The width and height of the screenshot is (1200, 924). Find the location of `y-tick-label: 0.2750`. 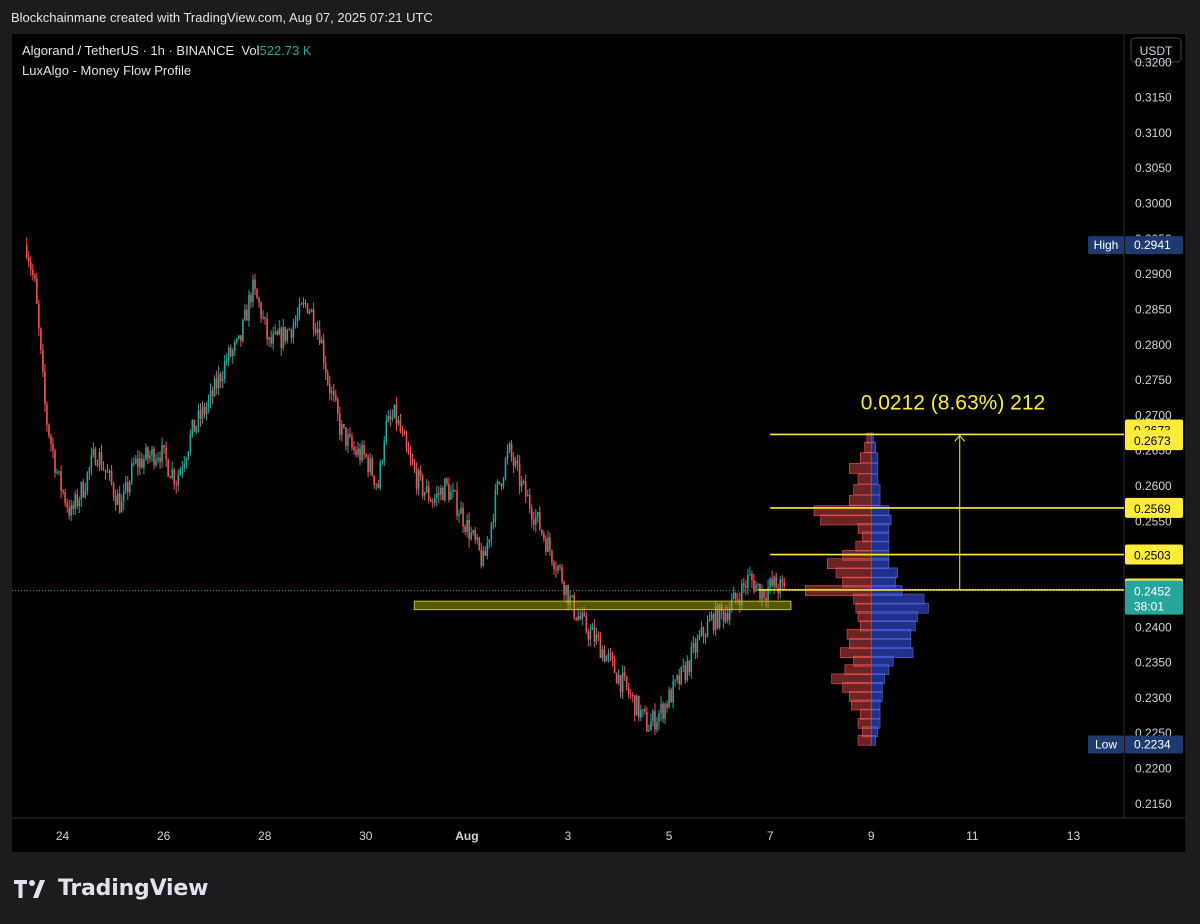

y-tick-label: 0.2750 is located at coordinates (1153, 380).